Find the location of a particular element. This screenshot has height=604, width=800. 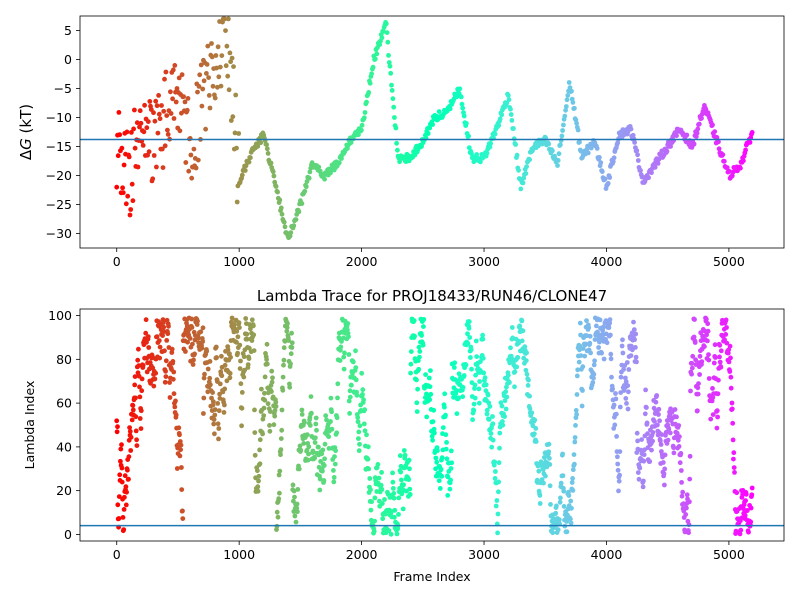

delta-g-ylabel: ΔG (kT) is located at coordinates (26, 132).